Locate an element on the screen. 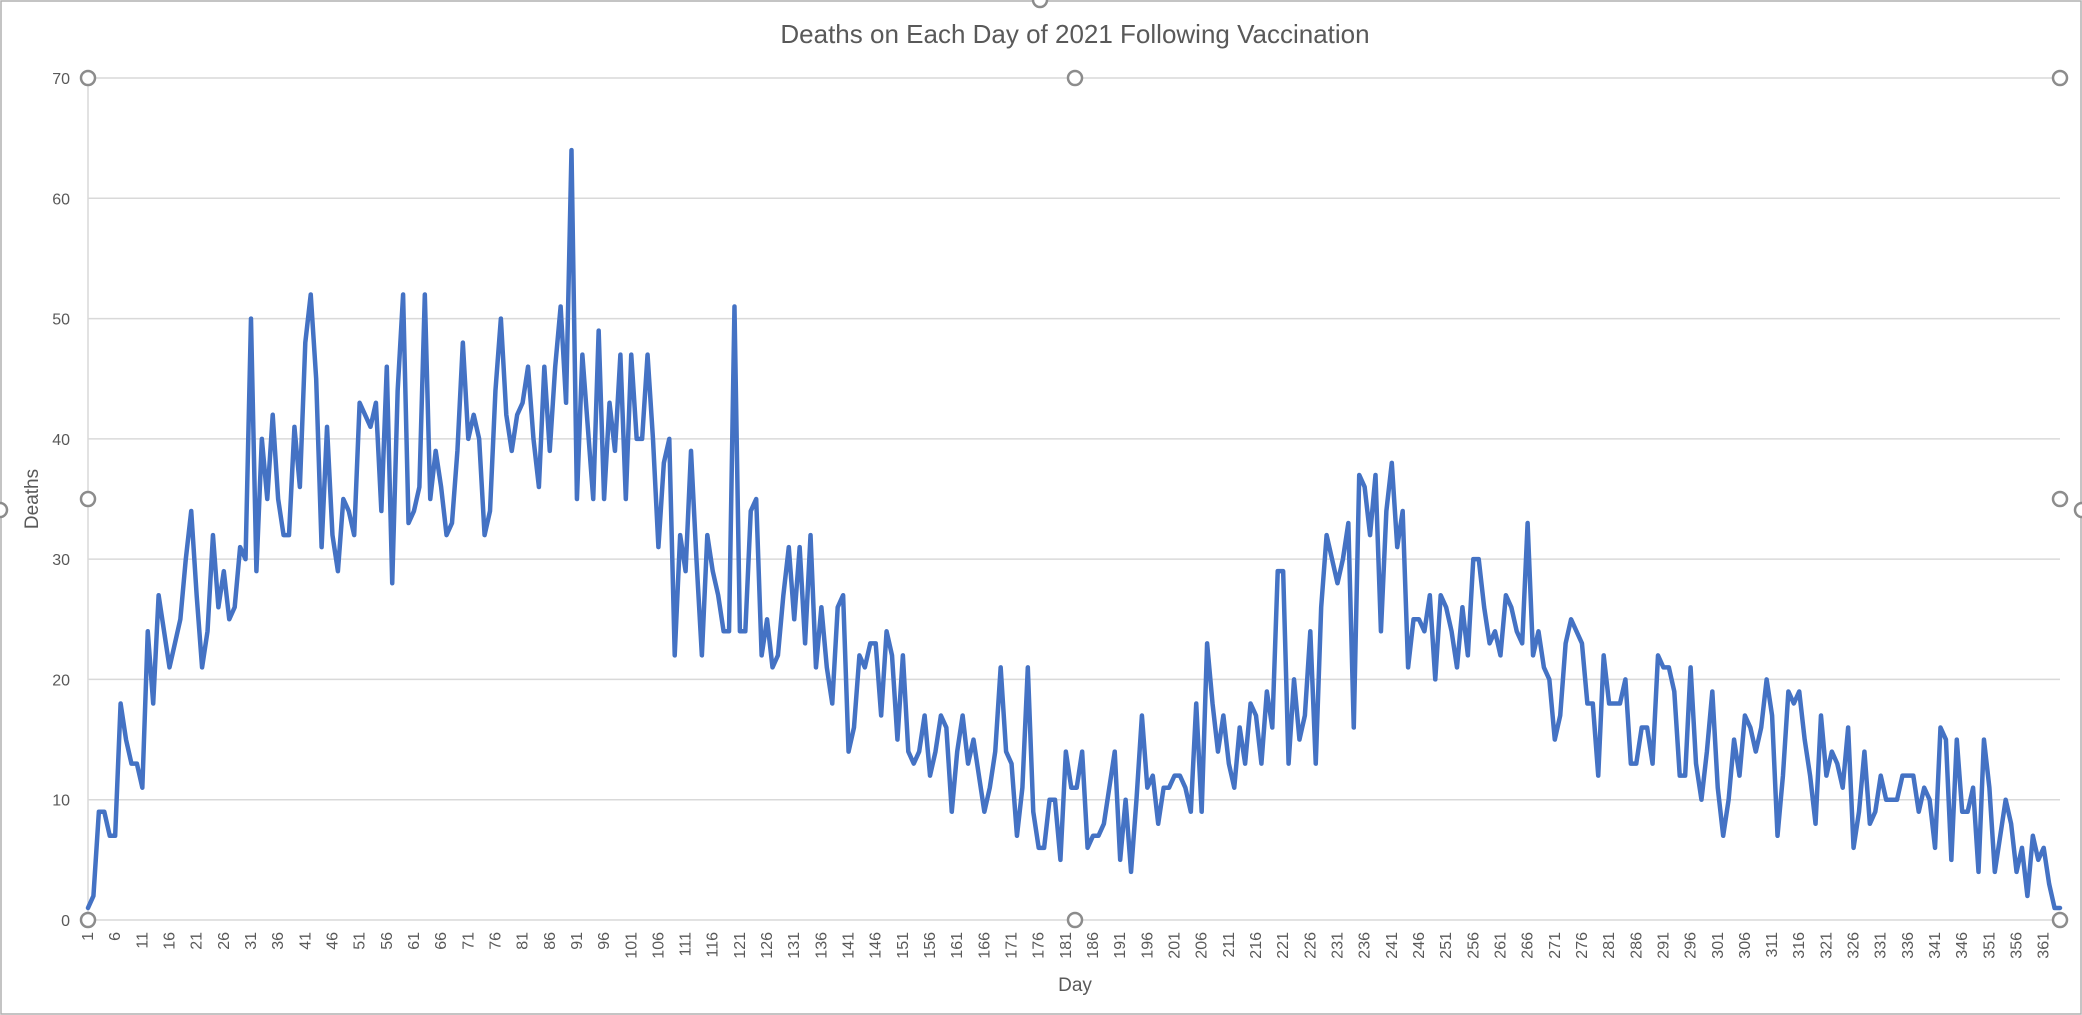  x-tick-label: 181 is located at coordinates (1066, 945).